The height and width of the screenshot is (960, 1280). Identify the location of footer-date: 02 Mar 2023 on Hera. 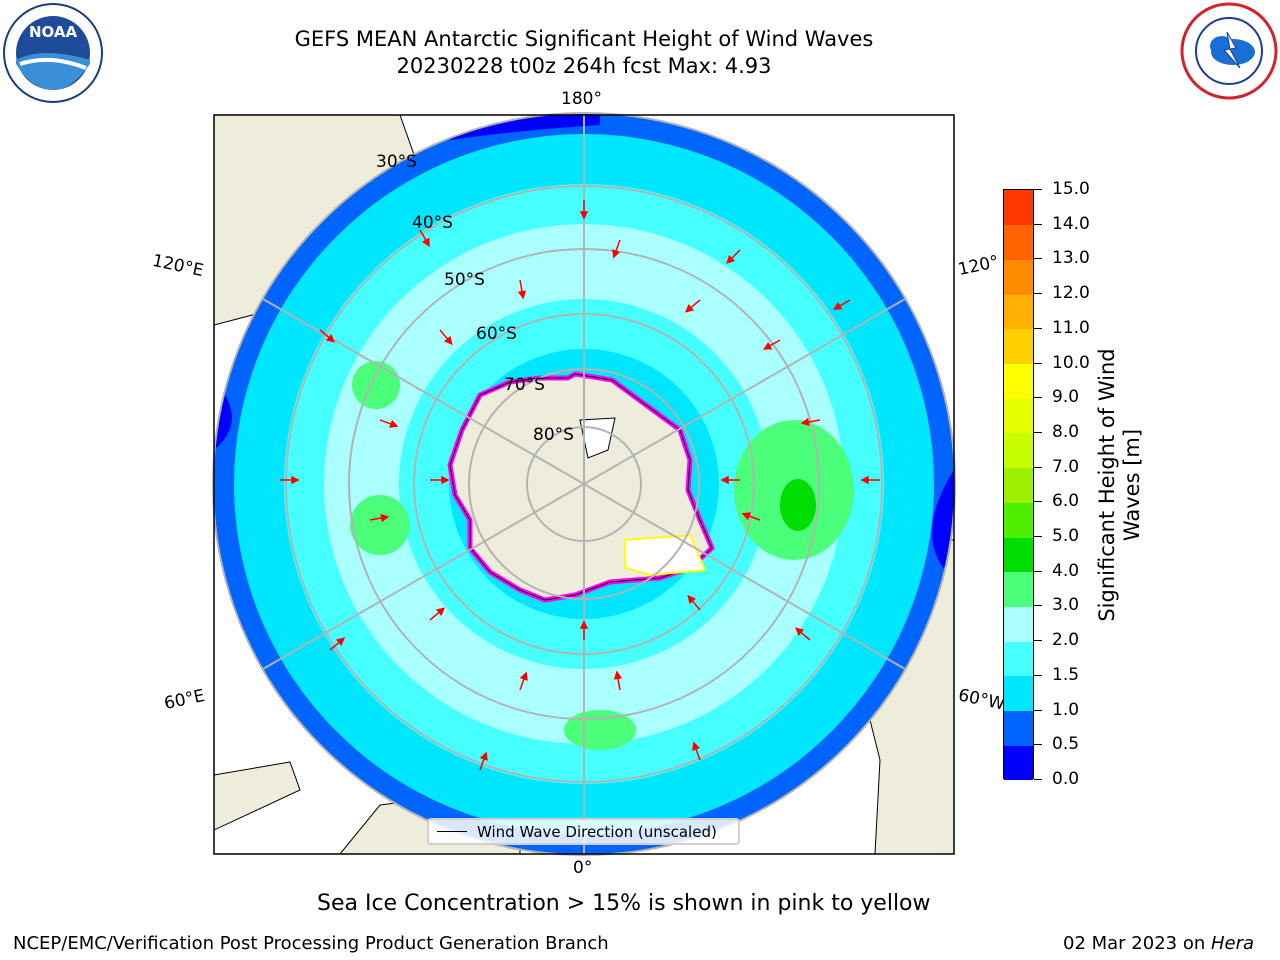
(1158, 943).